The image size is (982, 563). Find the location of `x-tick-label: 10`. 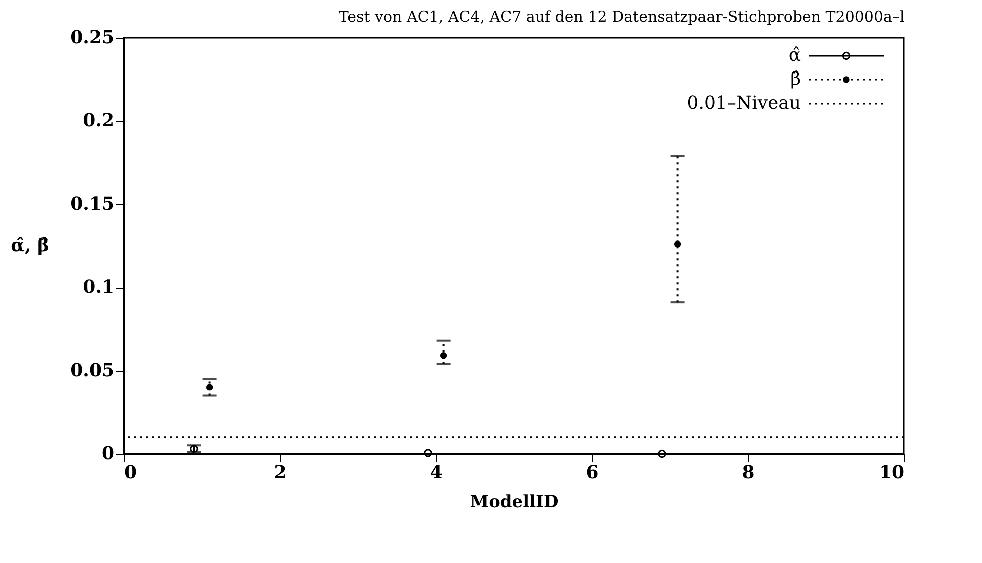

x-tick-label: 10 is located at coordinates (891, 473).